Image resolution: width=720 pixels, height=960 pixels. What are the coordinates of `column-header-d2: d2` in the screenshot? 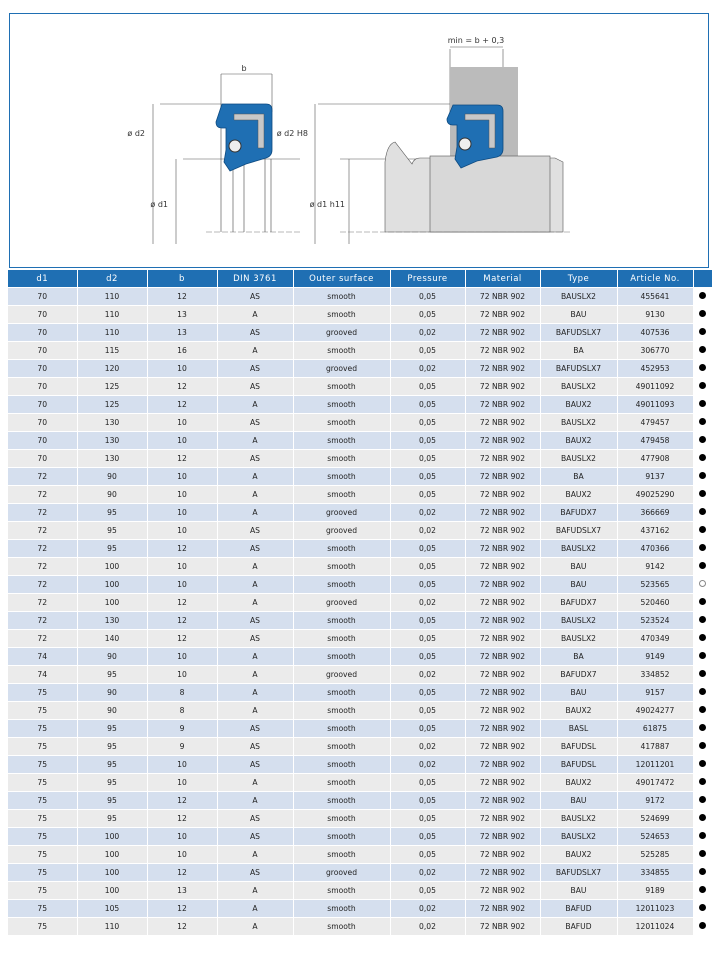 It's located at (112, 279).